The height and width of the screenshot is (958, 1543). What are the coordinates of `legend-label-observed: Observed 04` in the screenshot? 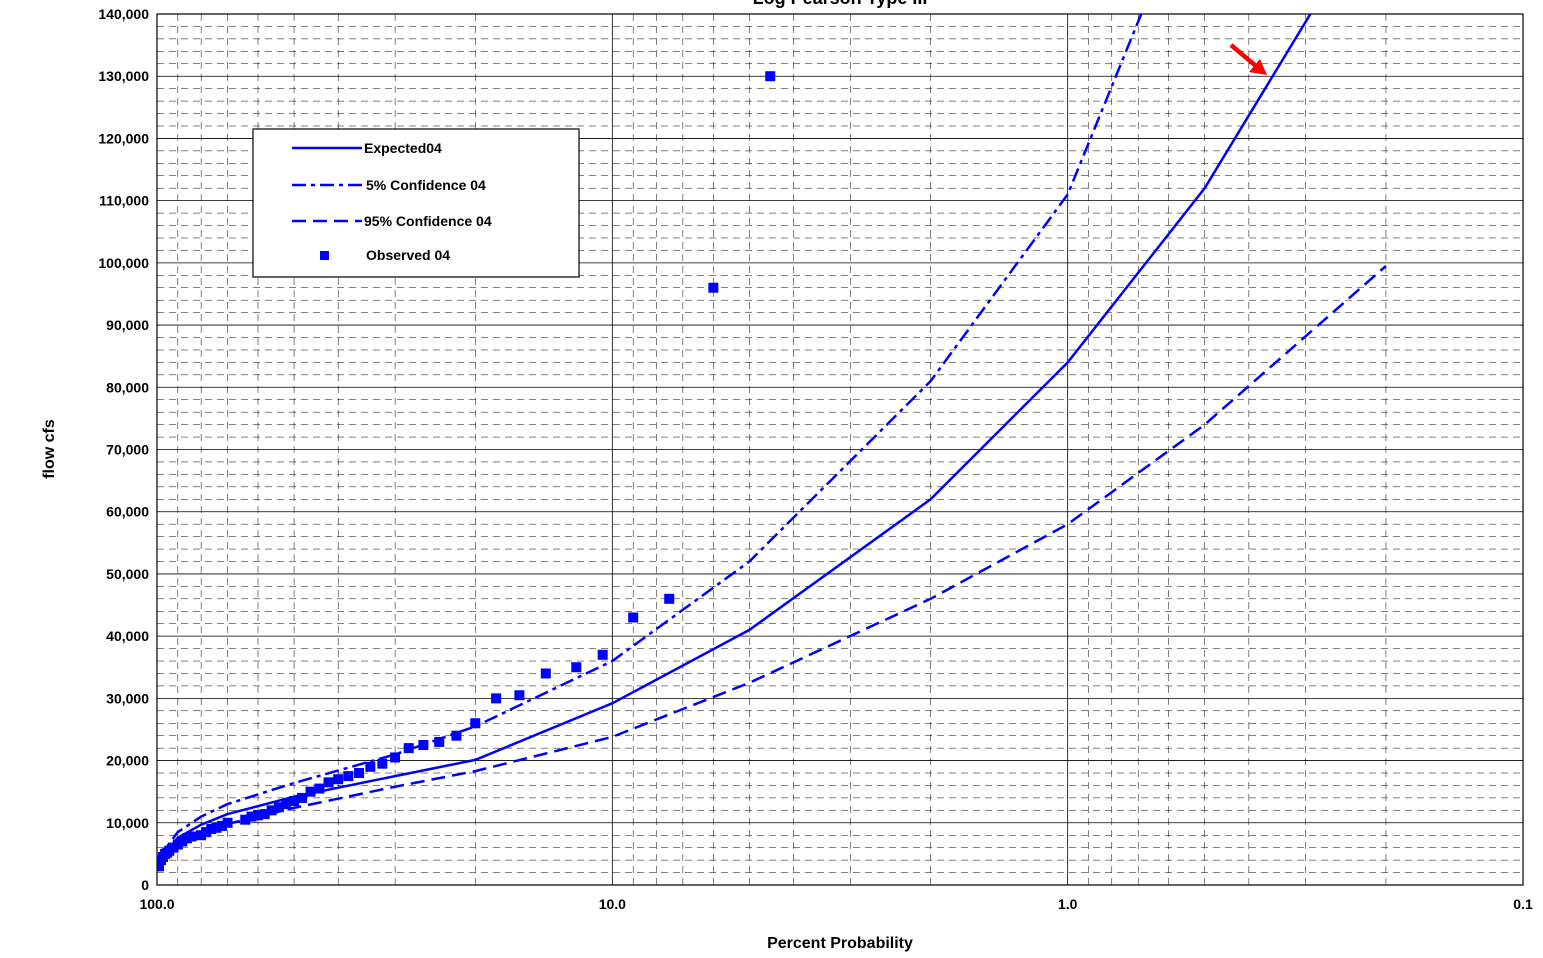 It's located at (408, 255).